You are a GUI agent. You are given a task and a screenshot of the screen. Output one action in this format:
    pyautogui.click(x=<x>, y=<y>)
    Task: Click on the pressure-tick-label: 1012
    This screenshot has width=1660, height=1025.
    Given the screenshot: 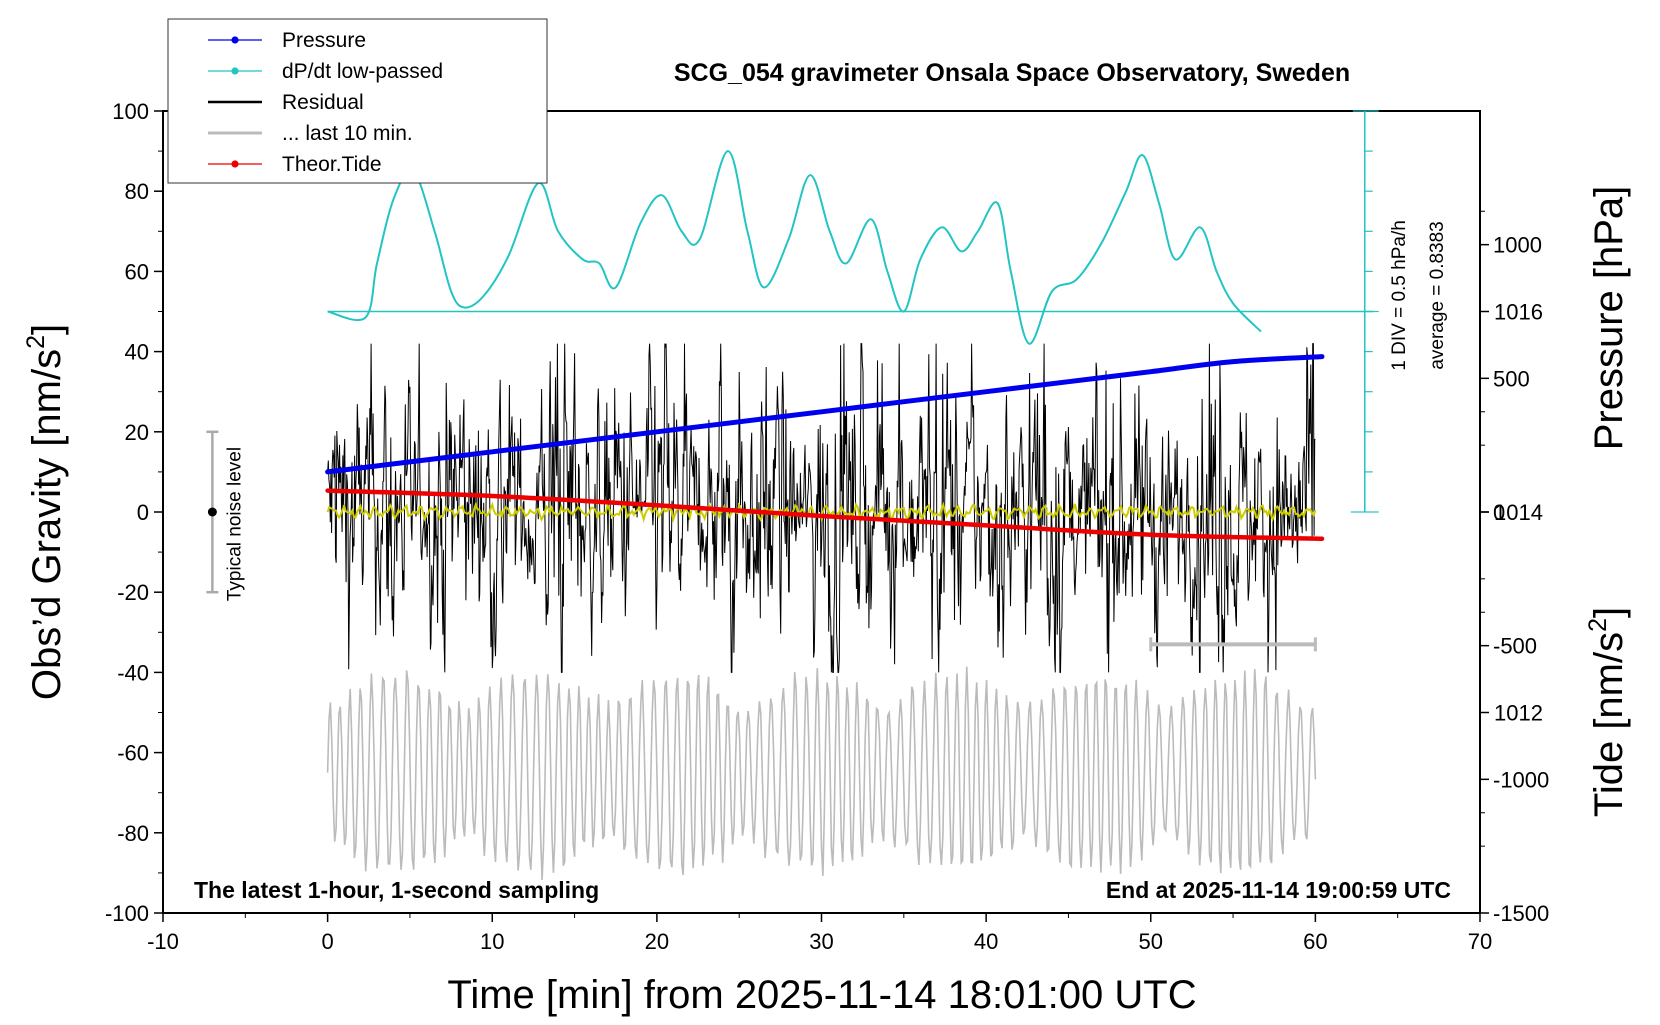 What is the action you would take?
    pyautogui.click(x=1518, y=713)
    